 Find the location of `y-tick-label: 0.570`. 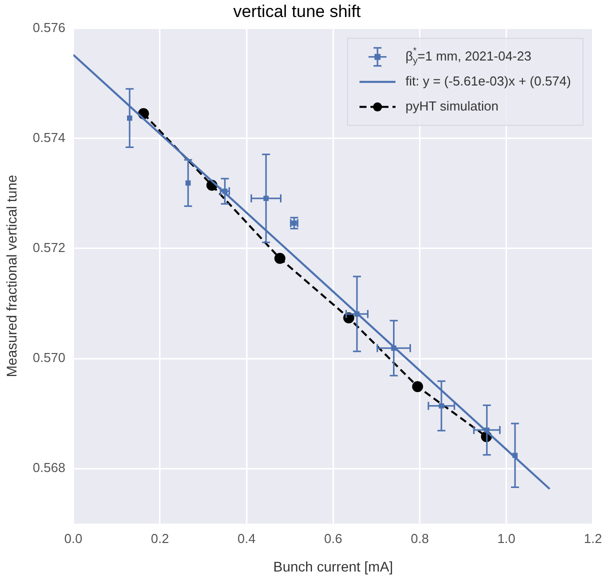

y-tick-label: 0.570 is located at coordinates (49, 358).